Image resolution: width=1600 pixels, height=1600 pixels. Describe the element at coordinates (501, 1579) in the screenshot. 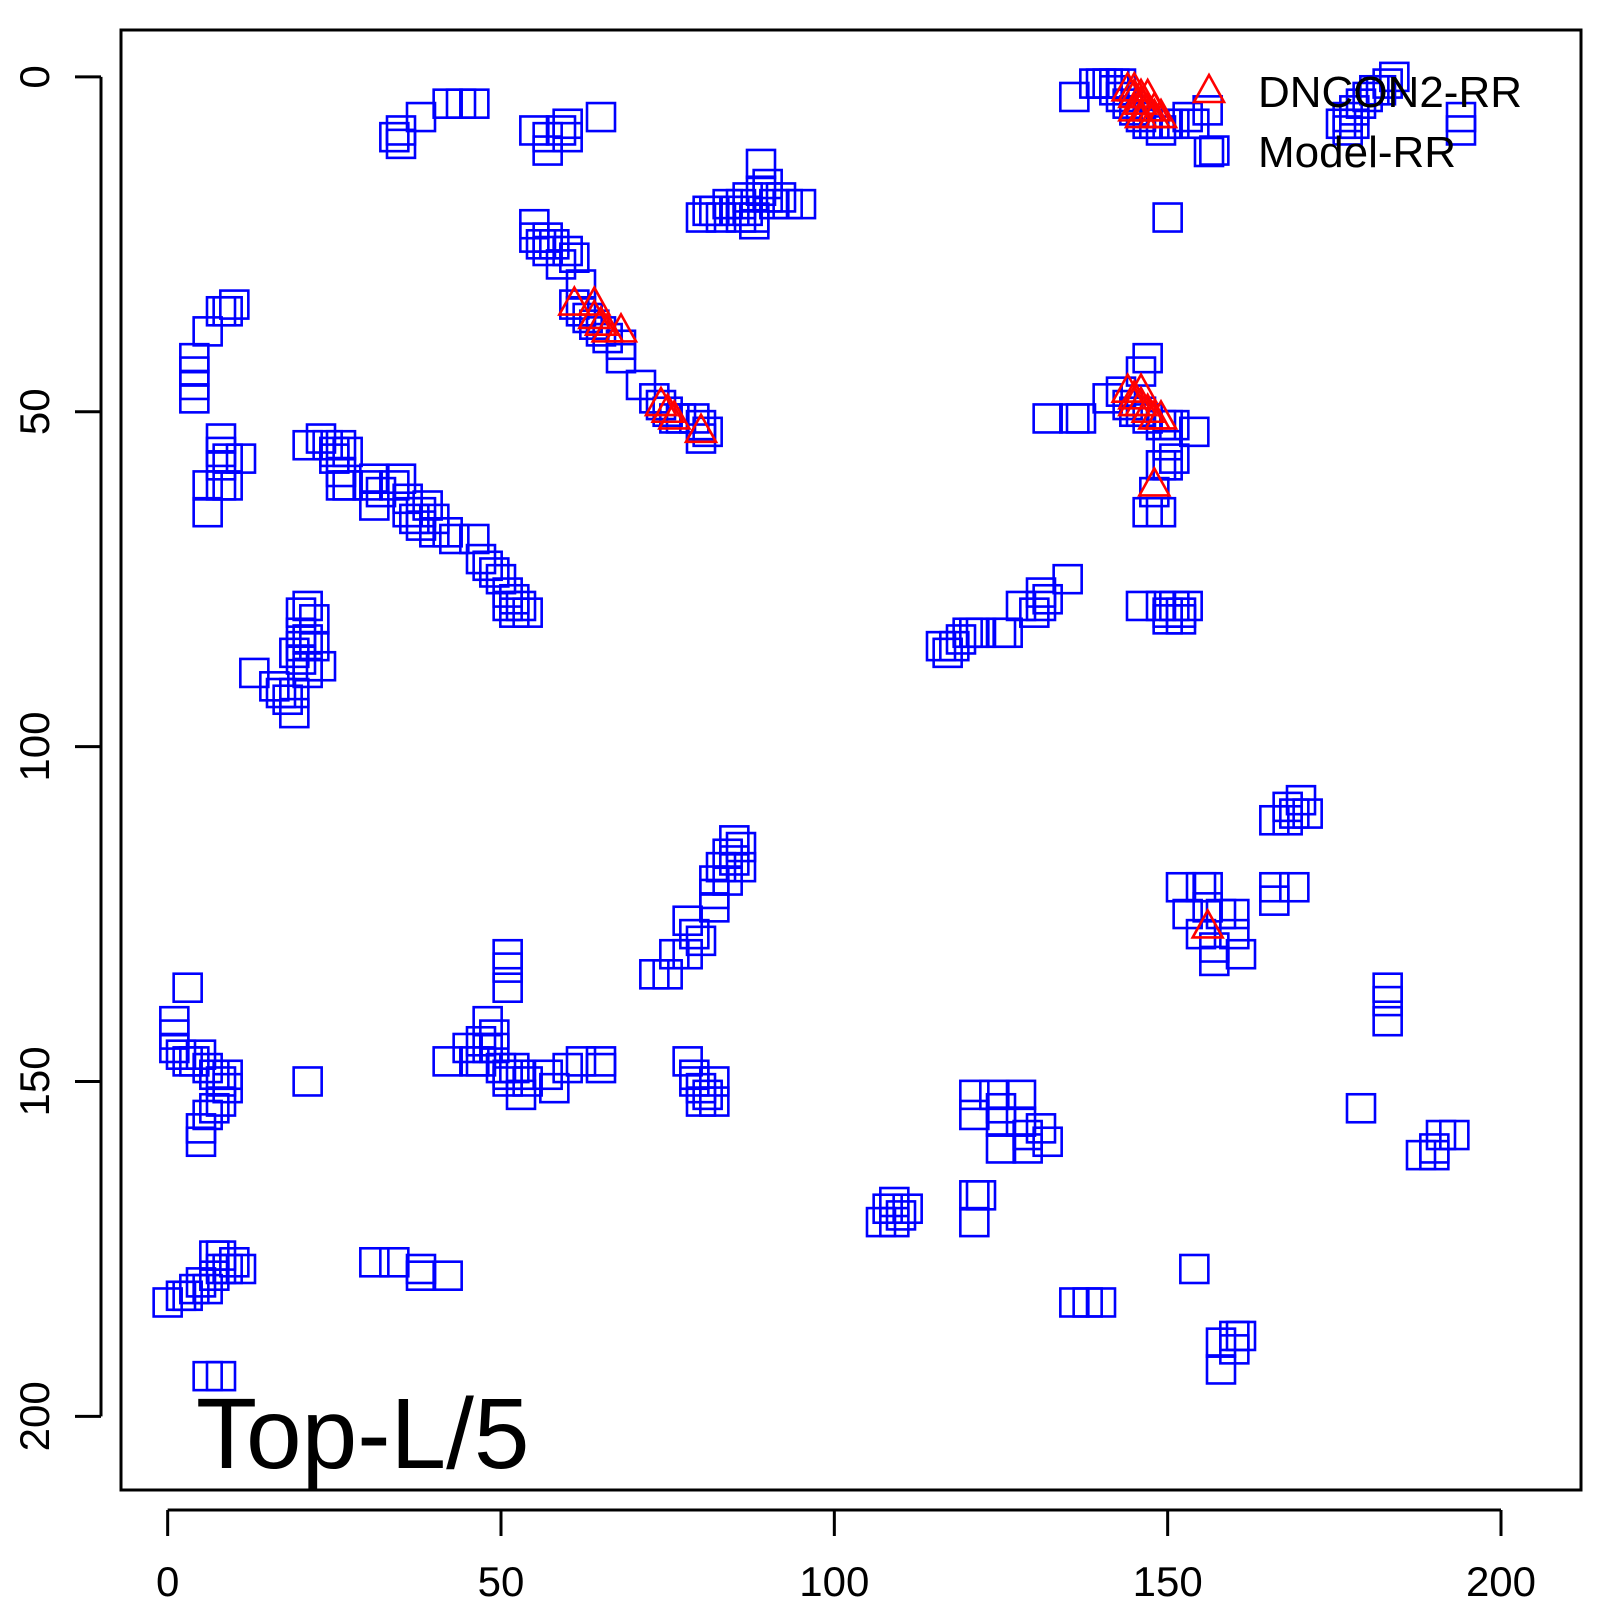

I see `x-tick-label: 50` at that location.